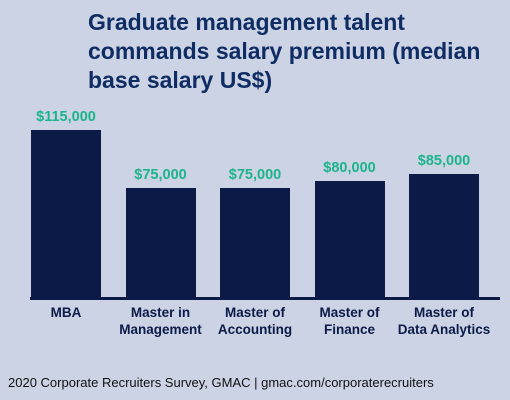  Describe the element at coordinates (255, 321) in the screenshot. I see `x-tick-label: Master of Accounting` at that location.